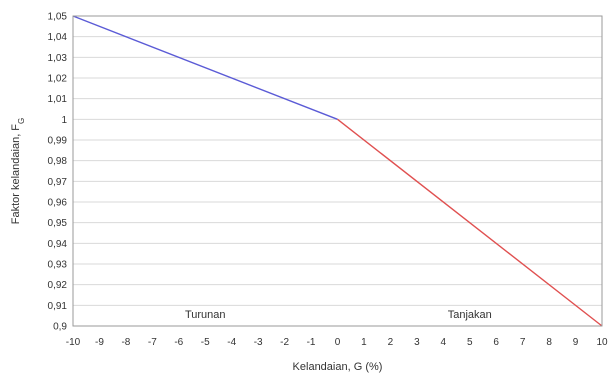  Describe the element at coordinates (99, 342) in the screenshot. I see `x-tick-label: -9` at that location.